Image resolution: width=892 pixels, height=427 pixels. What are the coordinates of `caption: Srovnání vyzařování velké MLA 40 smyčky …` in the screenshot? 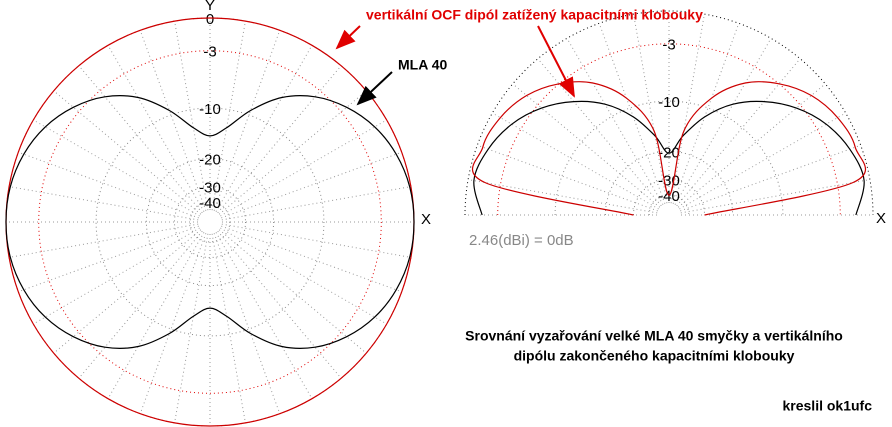 It's located at (654, 336).